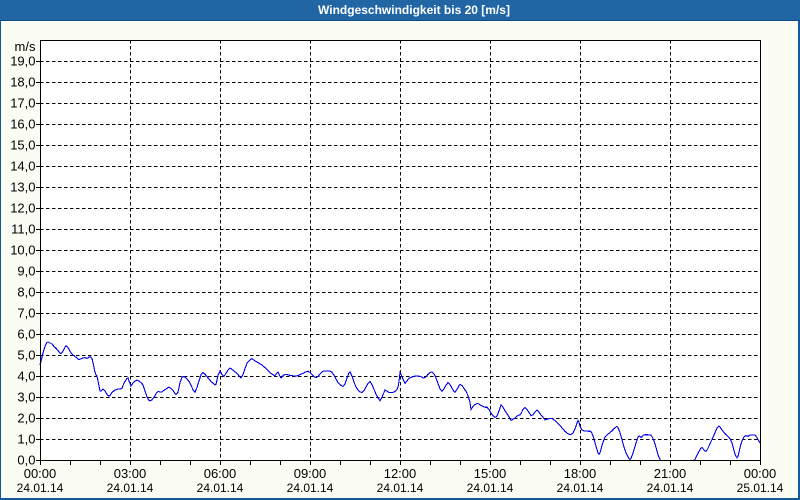  I want to click on svg-text: 10,0, so click(22, 250).